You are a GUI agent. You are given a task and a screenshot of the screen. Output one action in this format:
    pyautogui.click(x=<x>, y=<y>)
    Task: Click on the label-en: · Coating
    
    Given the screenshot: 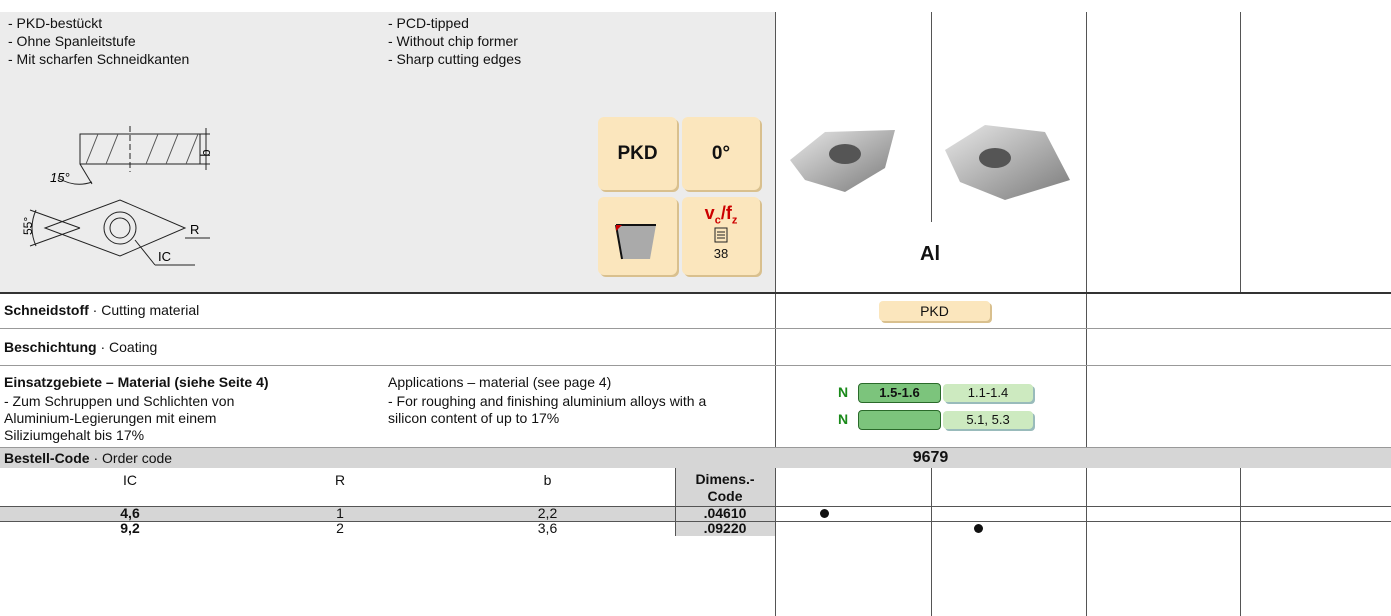 What is the action you would take?
    pyautogui.click(x=129, y=347)
    